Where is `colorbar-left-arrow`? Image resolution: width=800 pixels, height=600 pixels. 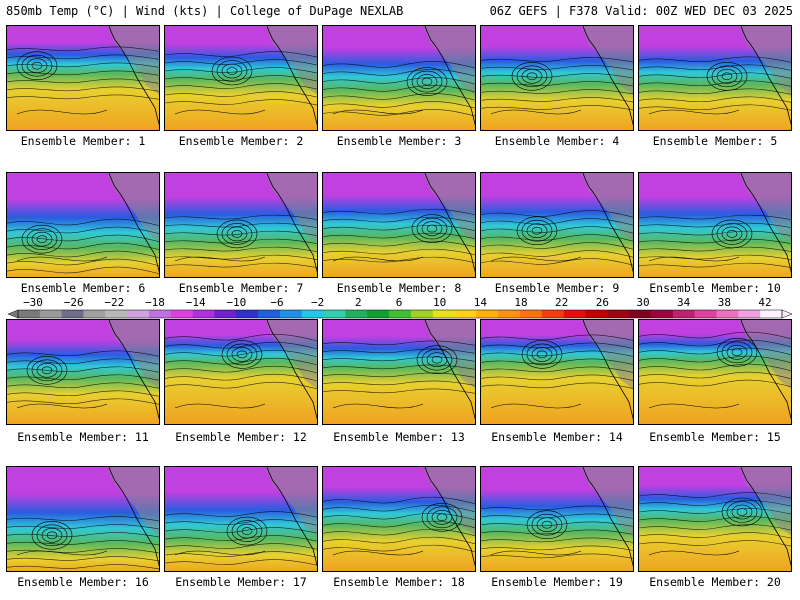
colorbar-left-arrow is located at coordinates (13, 314).